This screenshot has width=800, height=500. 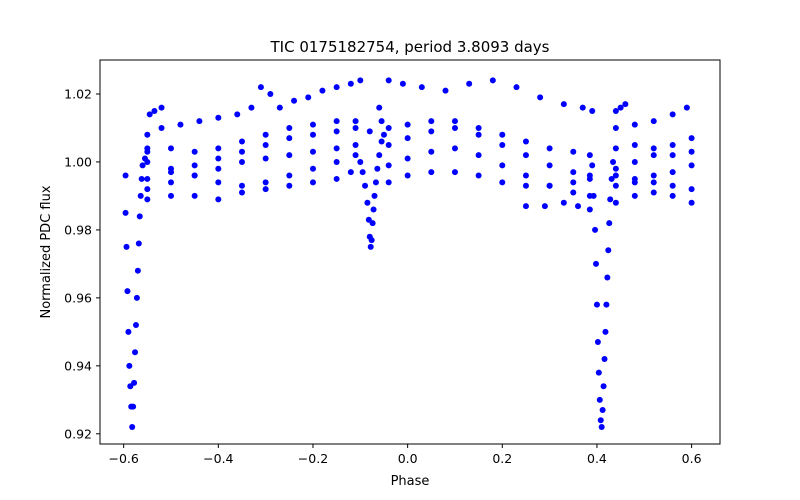 I want to click on chart-title: TIC 0175182754, period 3.8093 days, so click(x=409, y=47).